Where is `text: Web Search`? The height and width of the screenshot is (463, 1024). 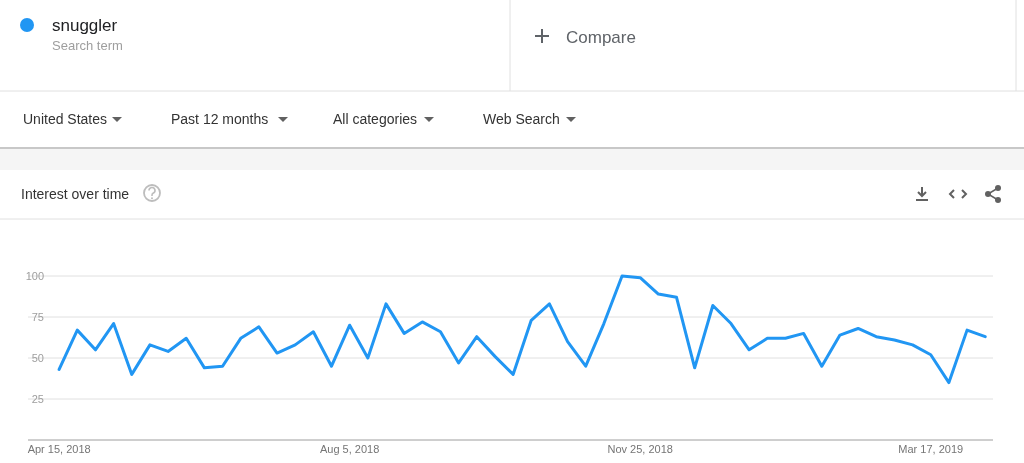
text: Web Search is located at coordinates (521, 119).